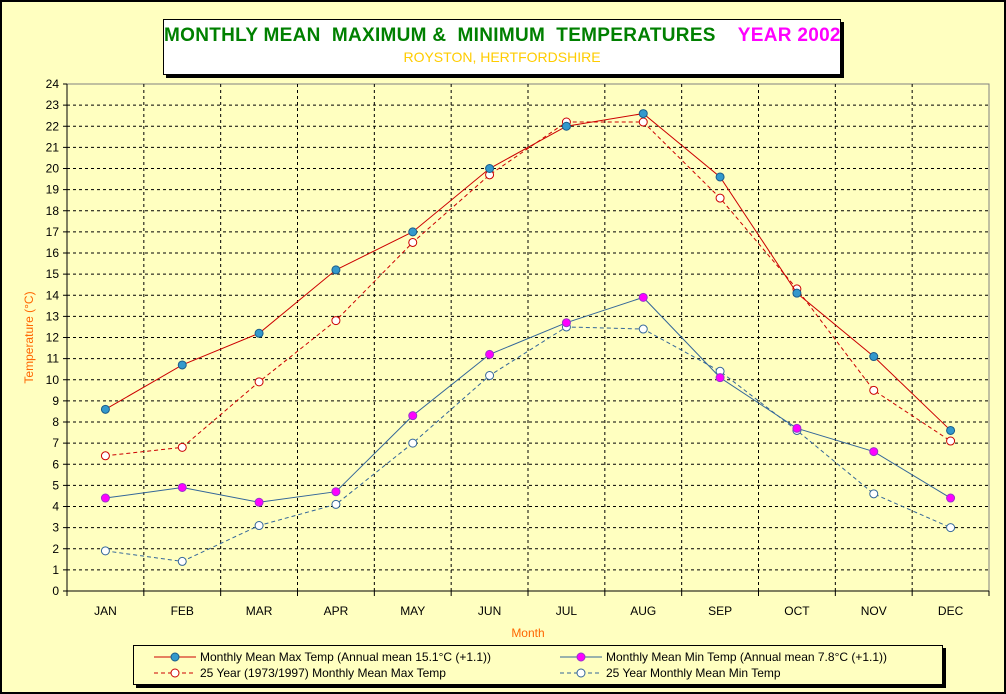  What do you see at coordinates (55, 443) in the screenshot?
I see `y-tick-label: 7` at bounding box center [55, 443].